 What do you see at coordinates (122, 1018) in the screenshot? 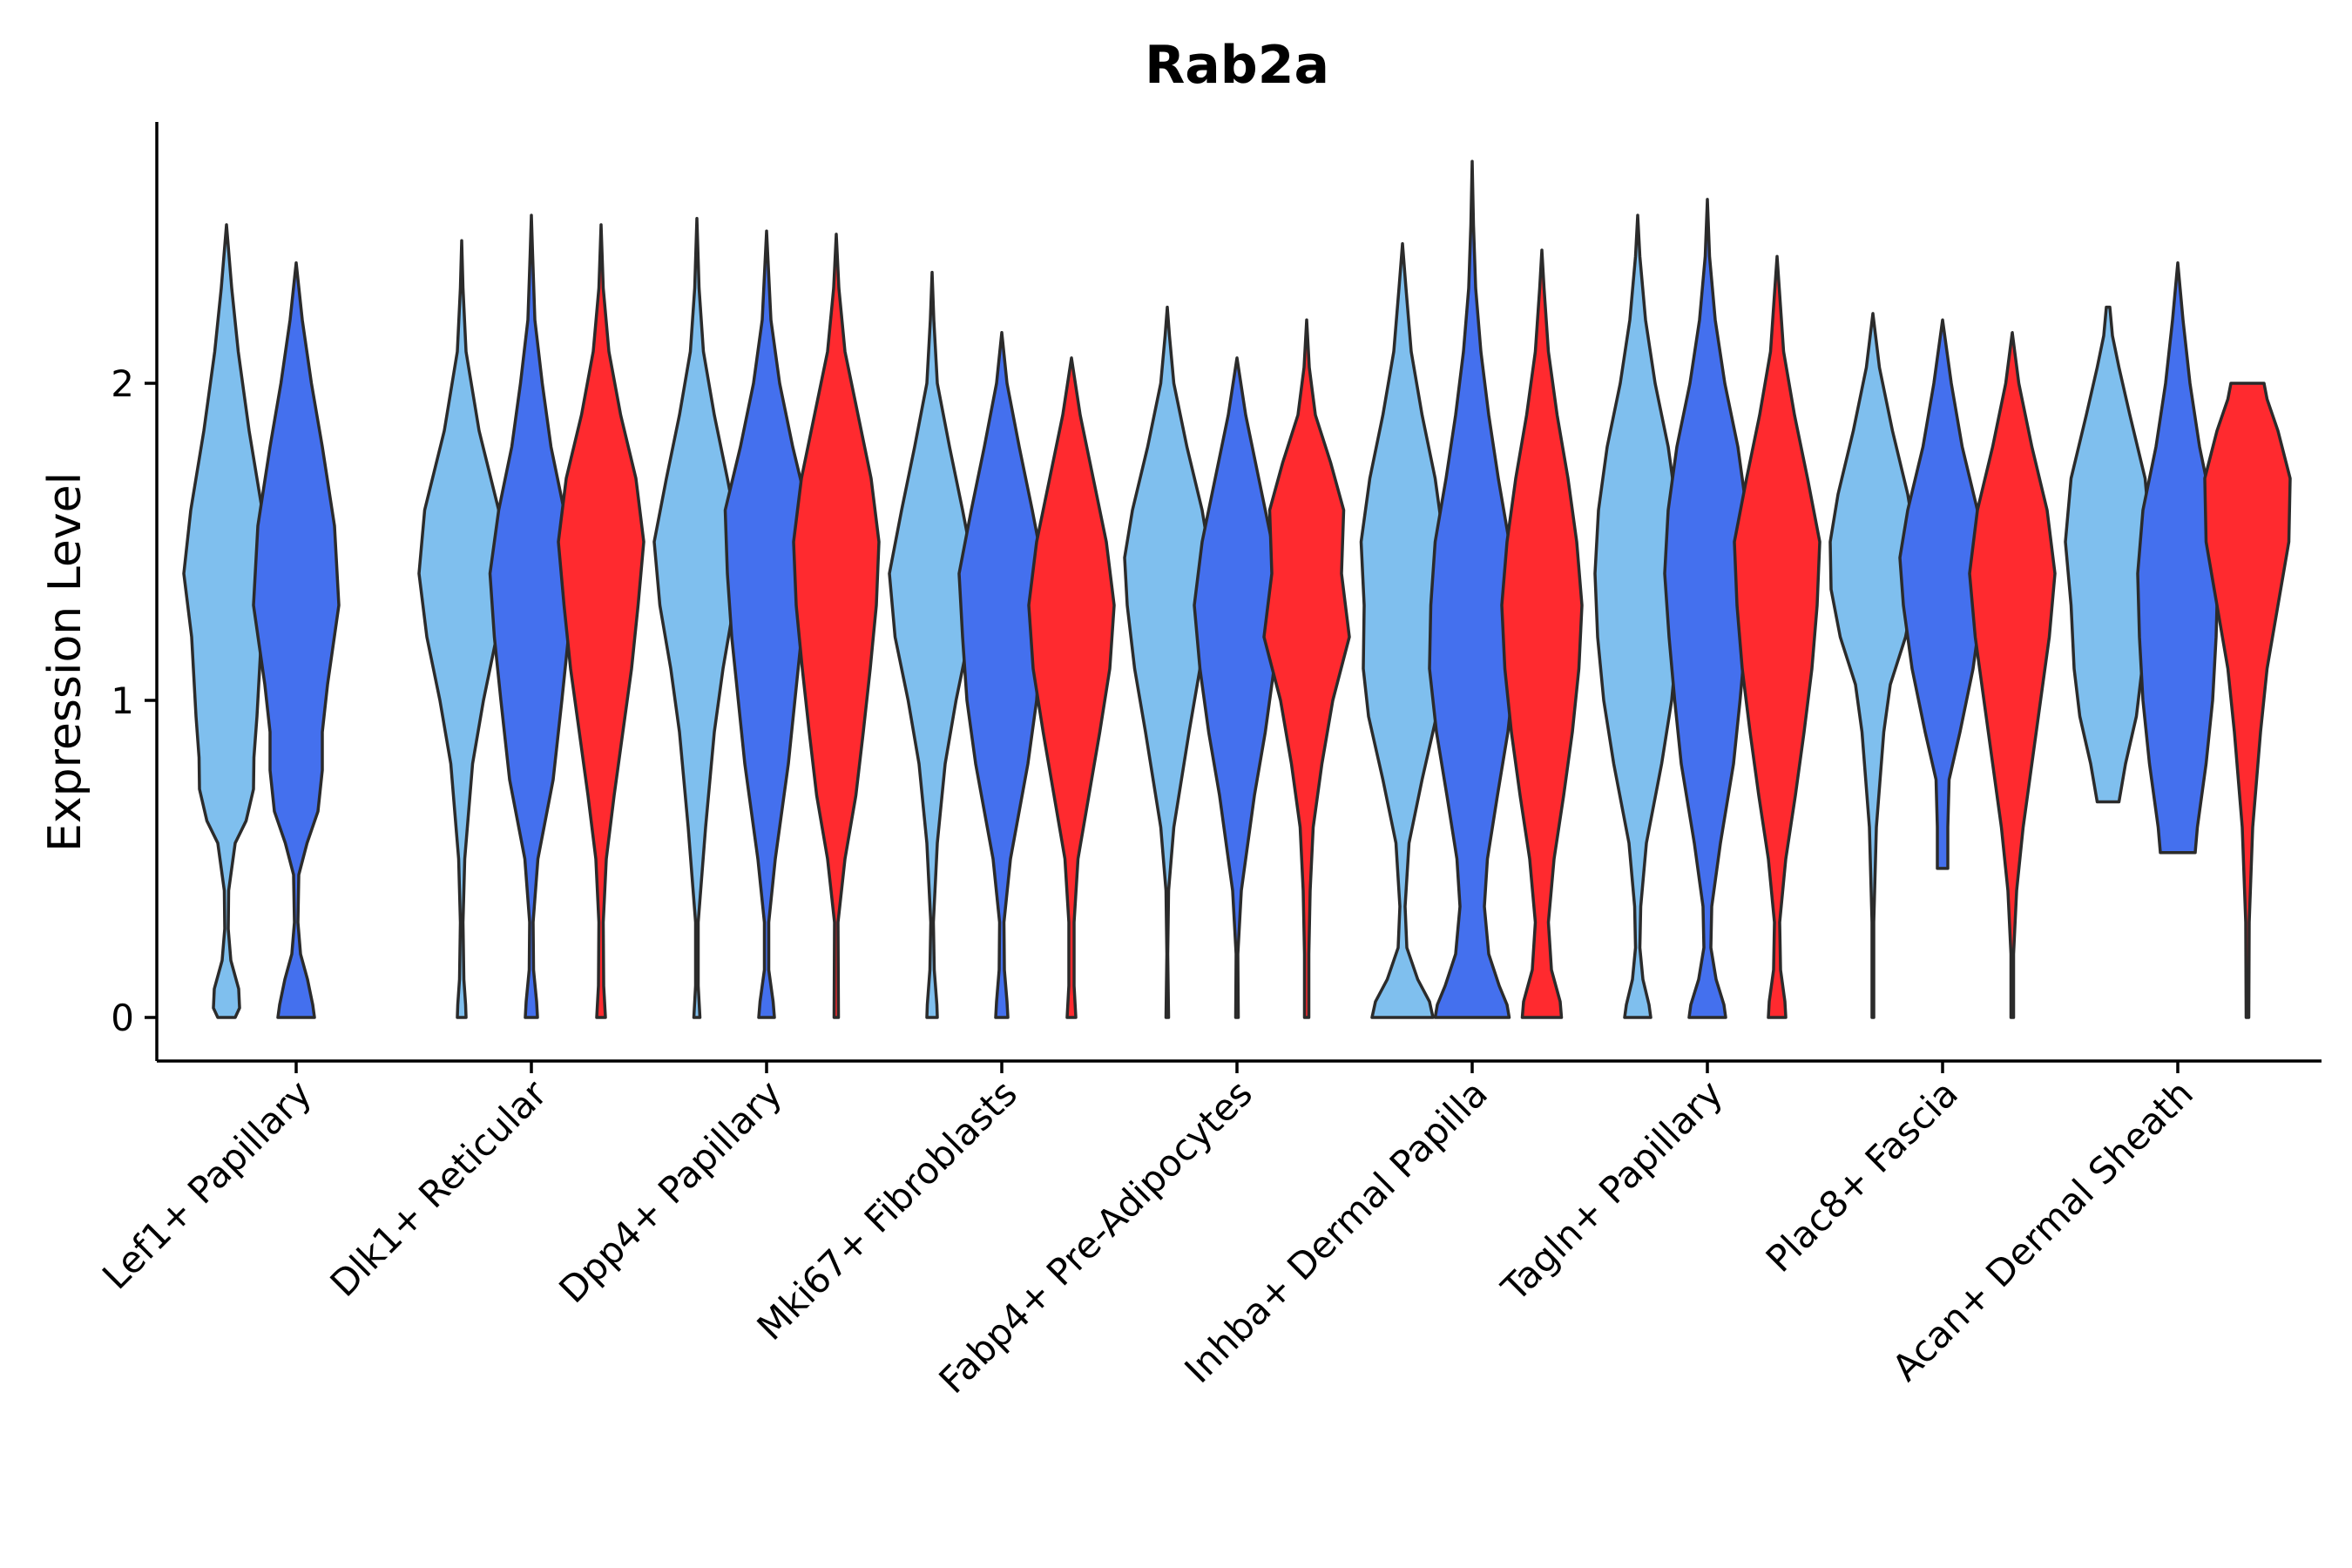
I see `y-tick-label-0: 0` at bounding box center [122, 1018].